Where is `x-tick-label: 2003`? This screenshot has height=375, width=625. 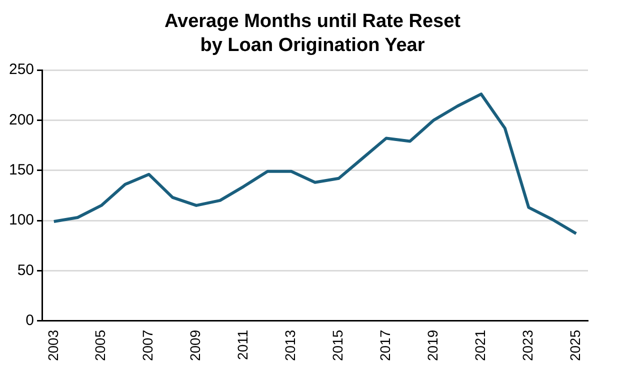 x-tick-label: 2003 is located at coordinates (52, 346).